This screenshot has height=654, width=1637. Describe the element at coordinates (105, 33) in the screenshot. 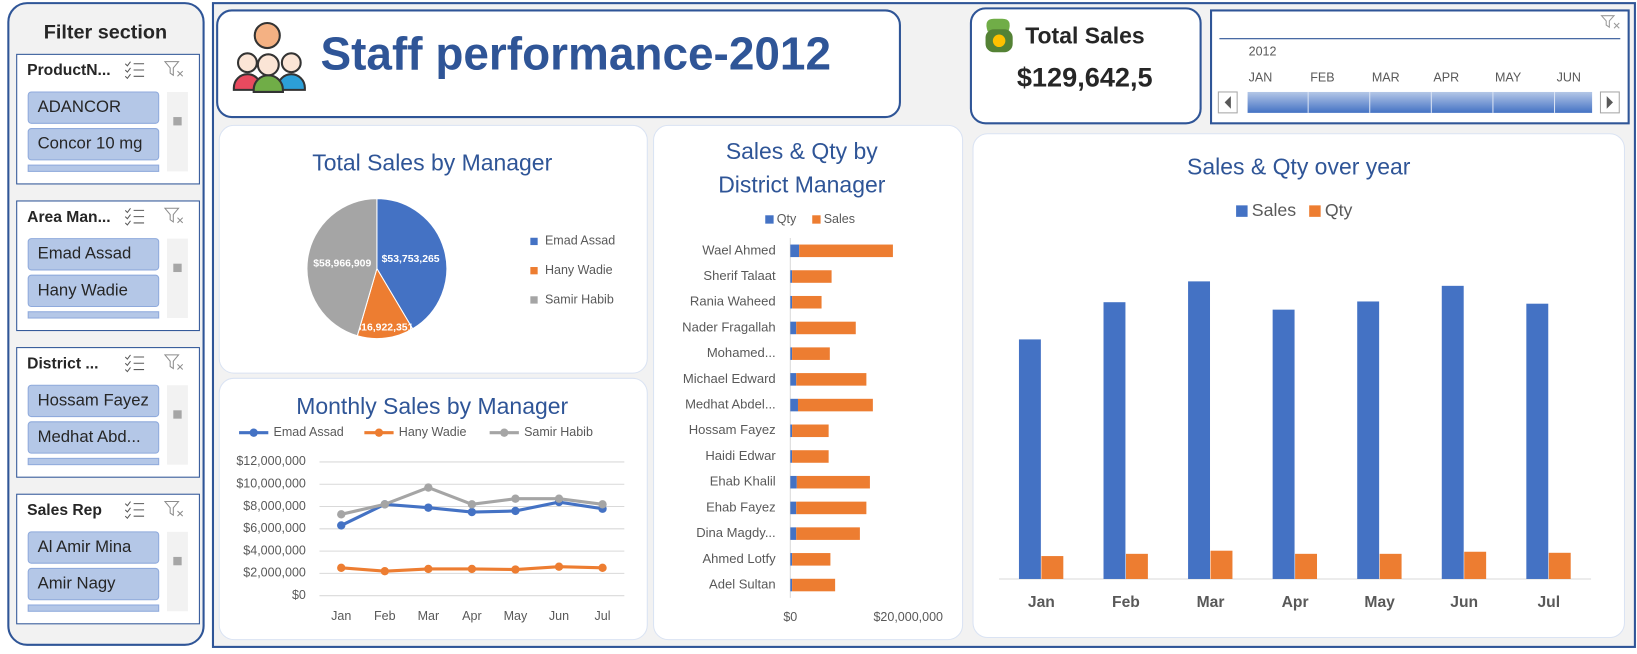

I see `panel-title: Filter section` at that location.